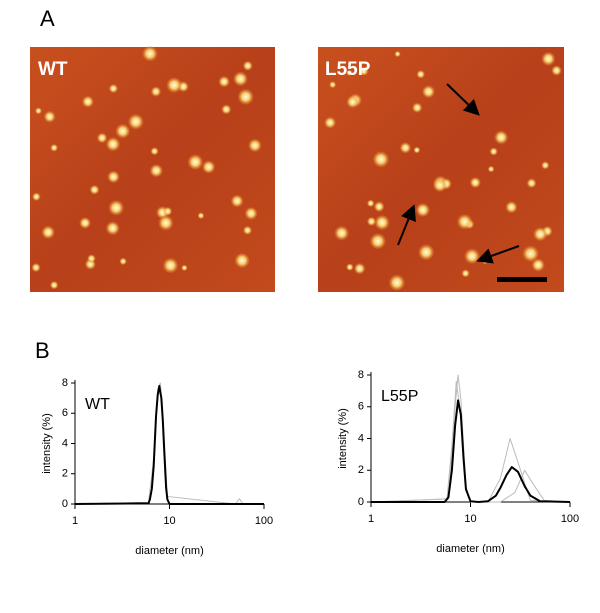 This screenshot has width=600, height=613. What do you see at coordinates (470, 519) in the screenshot?
I see `x-tick-label: 10` at bounding box center [470, 519].